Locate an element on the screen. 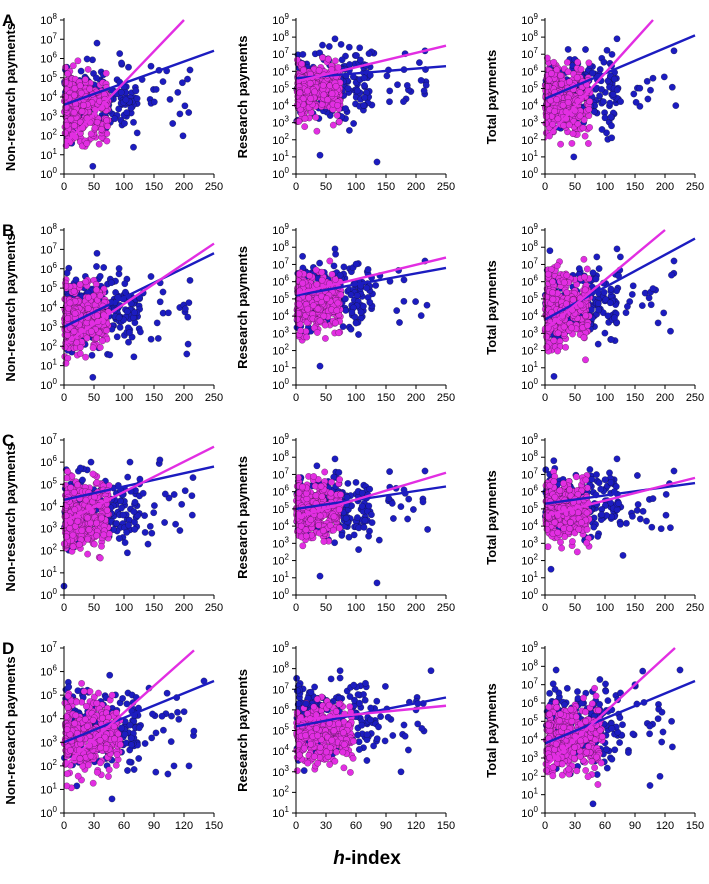  x-tick-label: 200 is located at coordinates (416, 608).